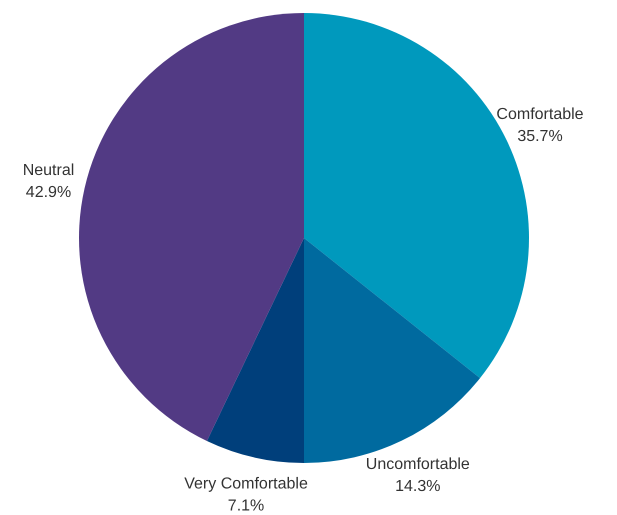  Describe the element at coordinates (49, 193) in the screenshot. I see `data-label: 42.9%` at that location.